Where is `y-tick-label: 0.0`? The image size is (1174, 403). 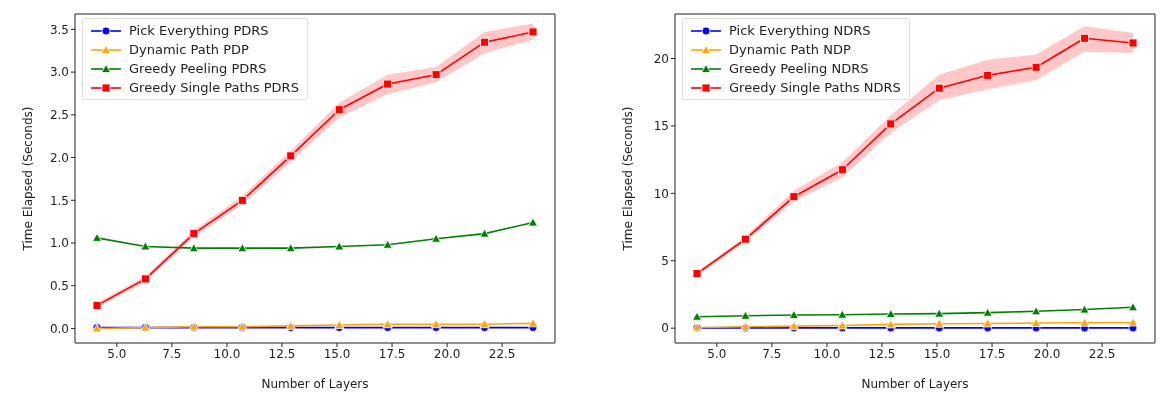 y-tick-label: 0.0 is located at coordinates (59, 328).